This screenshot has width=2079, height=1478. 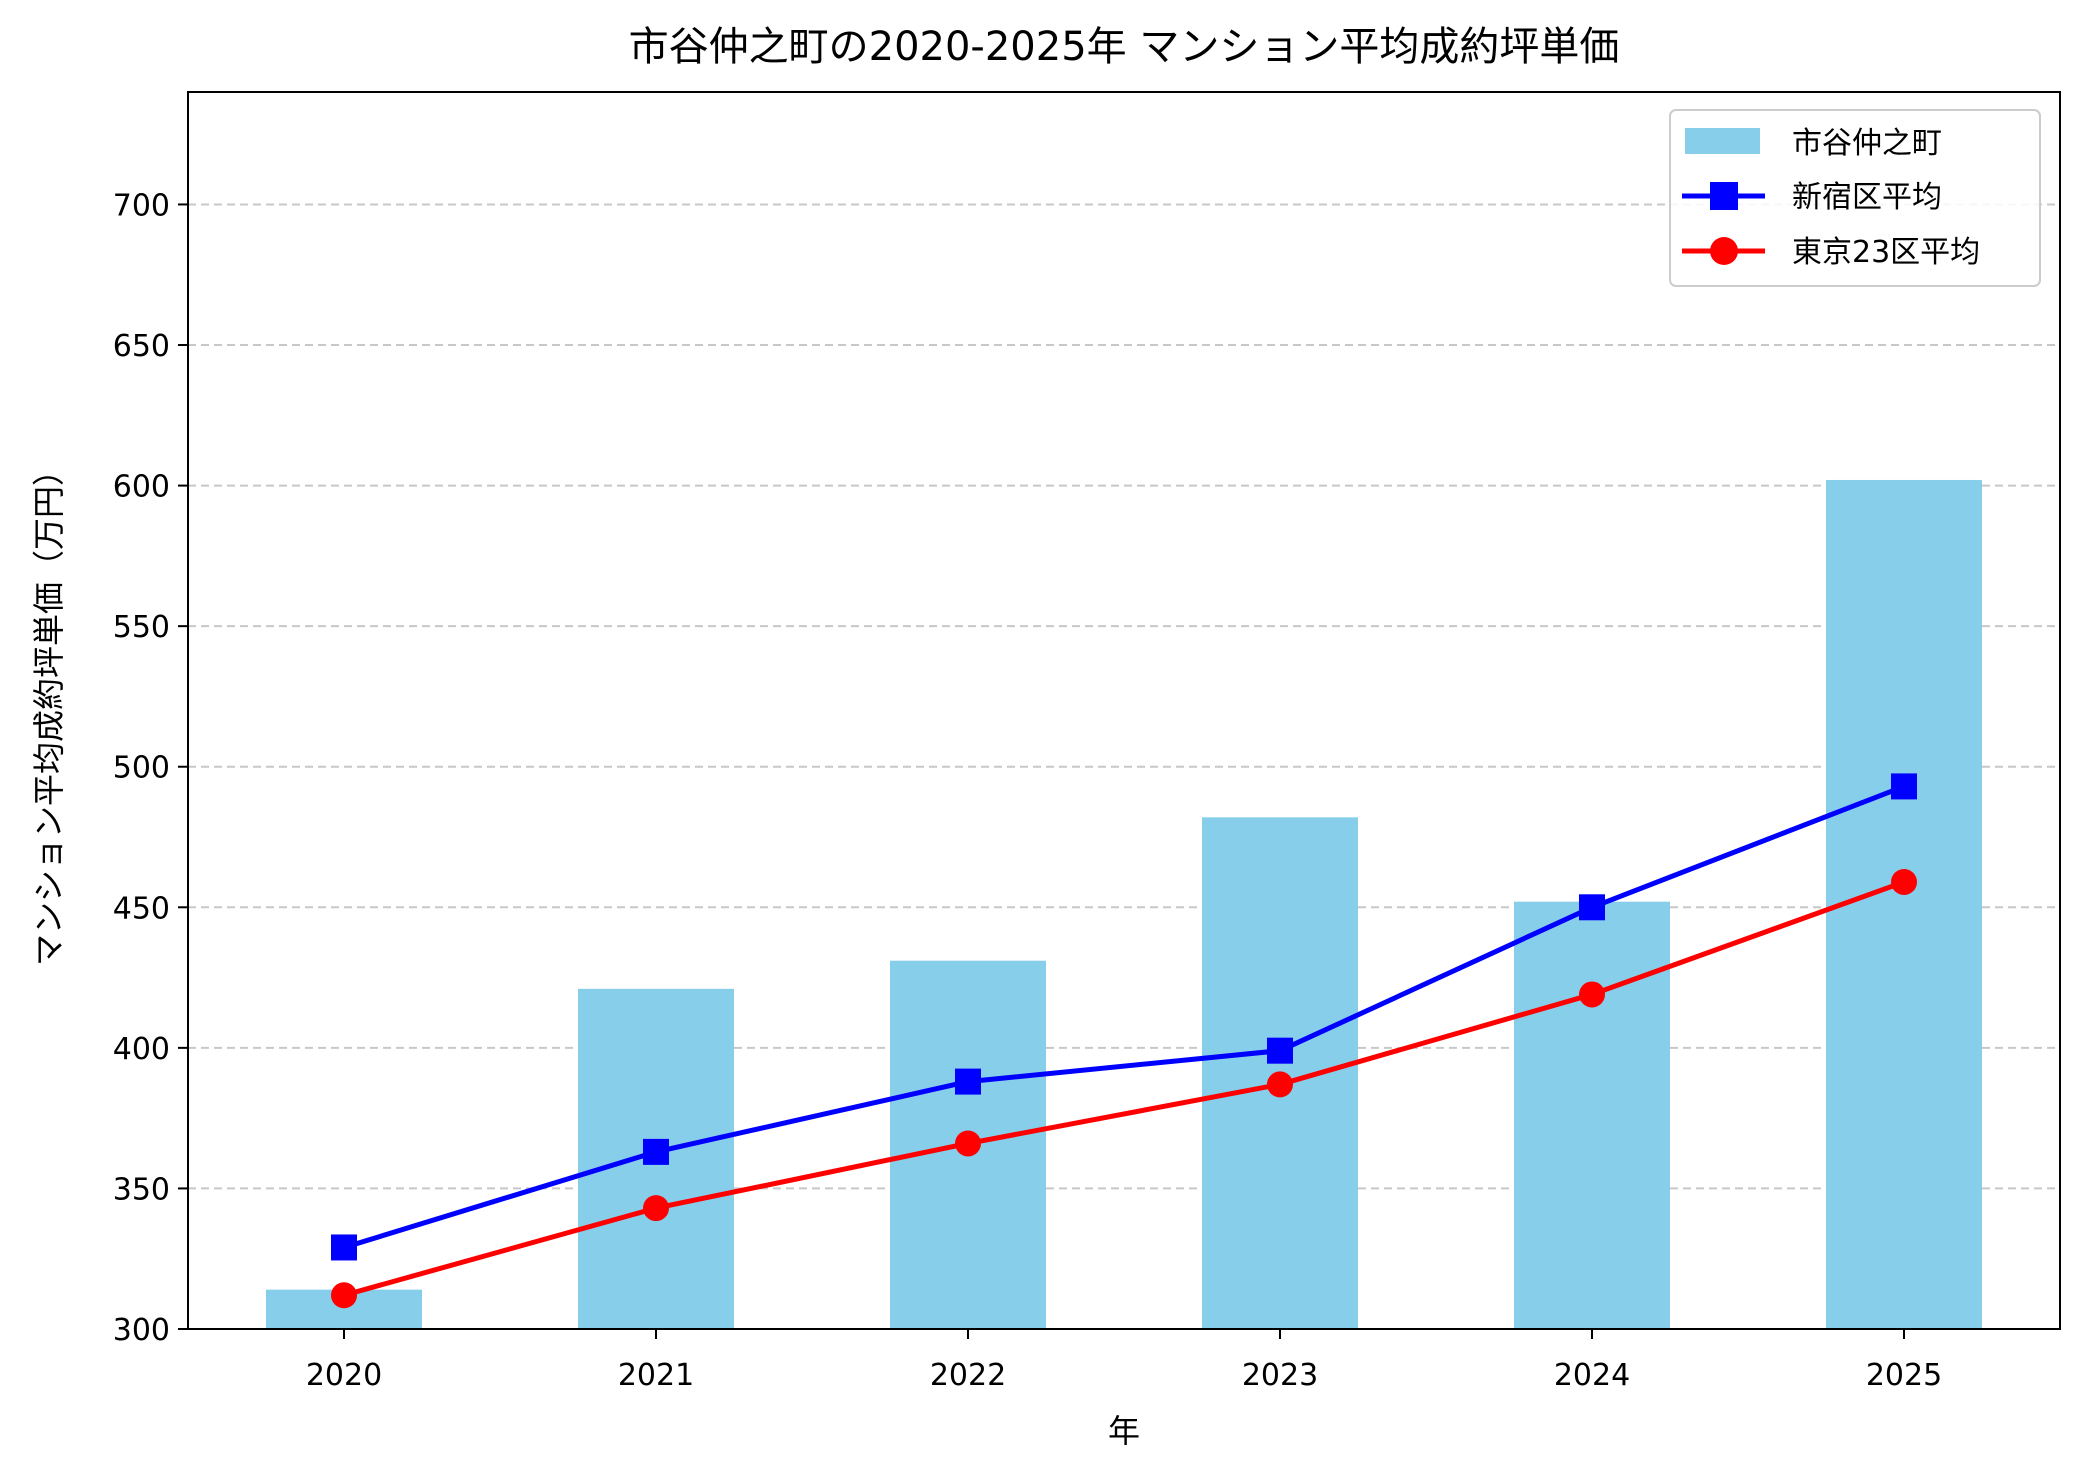 What do you see at coordinates (1886, 252) in the screenshot?
I see `legend-label: 東京23区平均` at bounding box center [1886, 252].